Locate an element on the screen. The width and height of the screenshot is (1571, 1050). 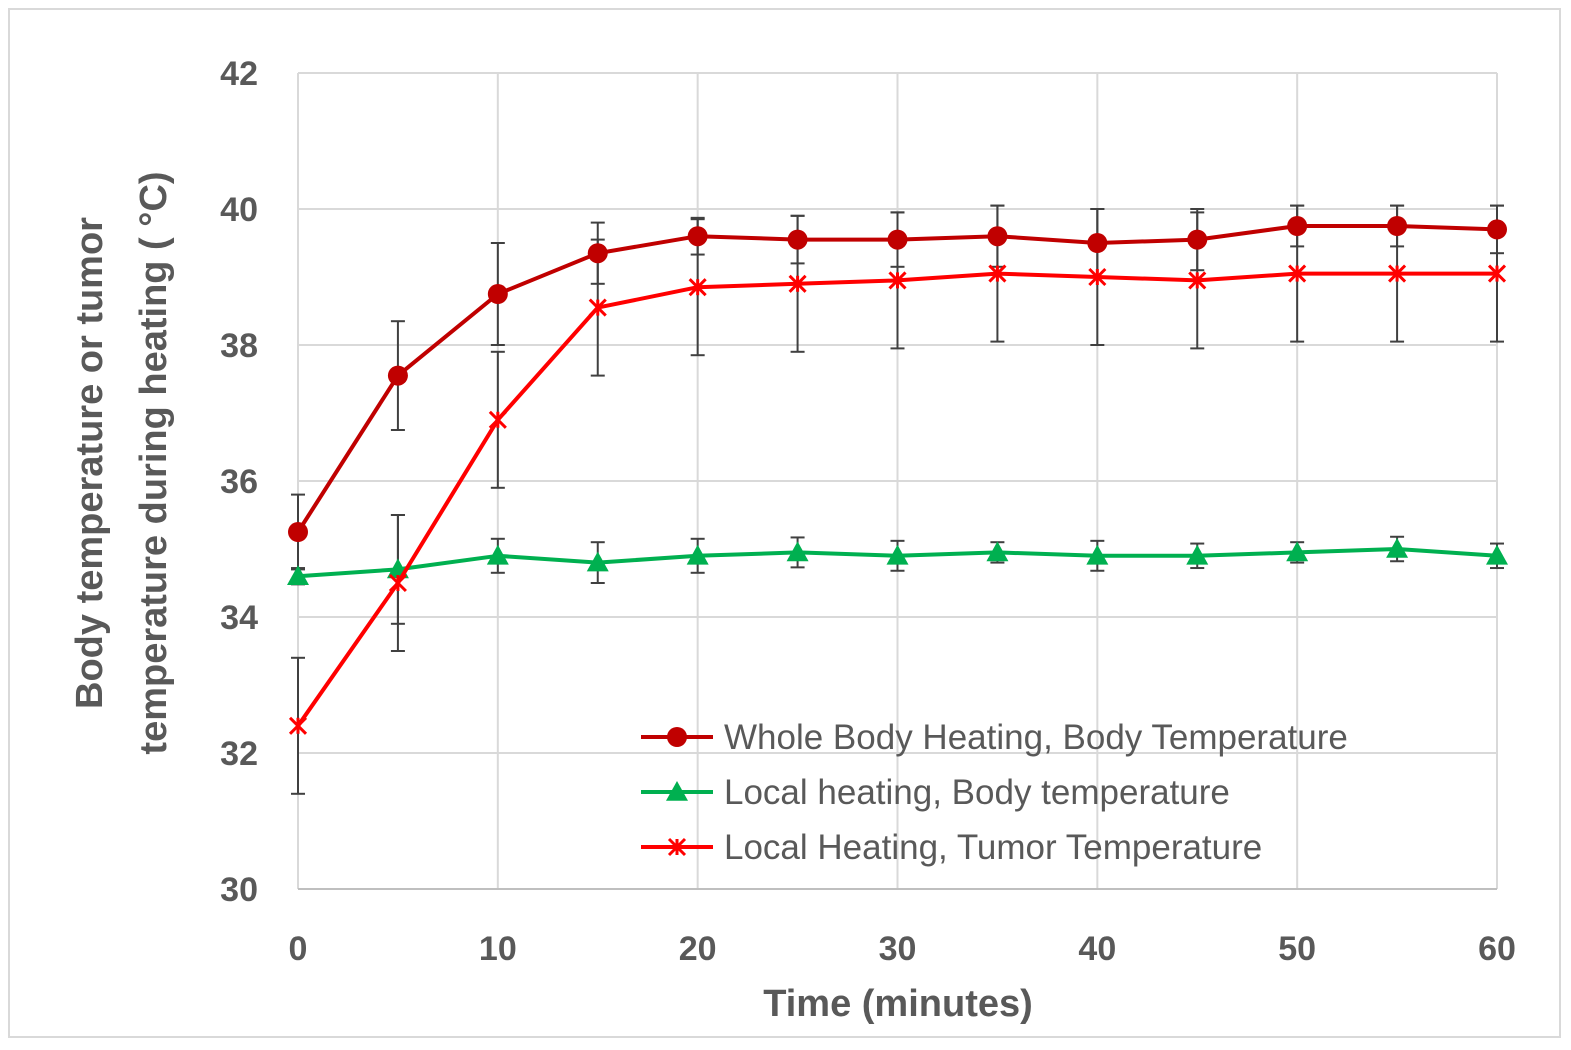
x-axis-ticks: 0 10 20 30 40 50 60 is located at coordinates (902, 949).